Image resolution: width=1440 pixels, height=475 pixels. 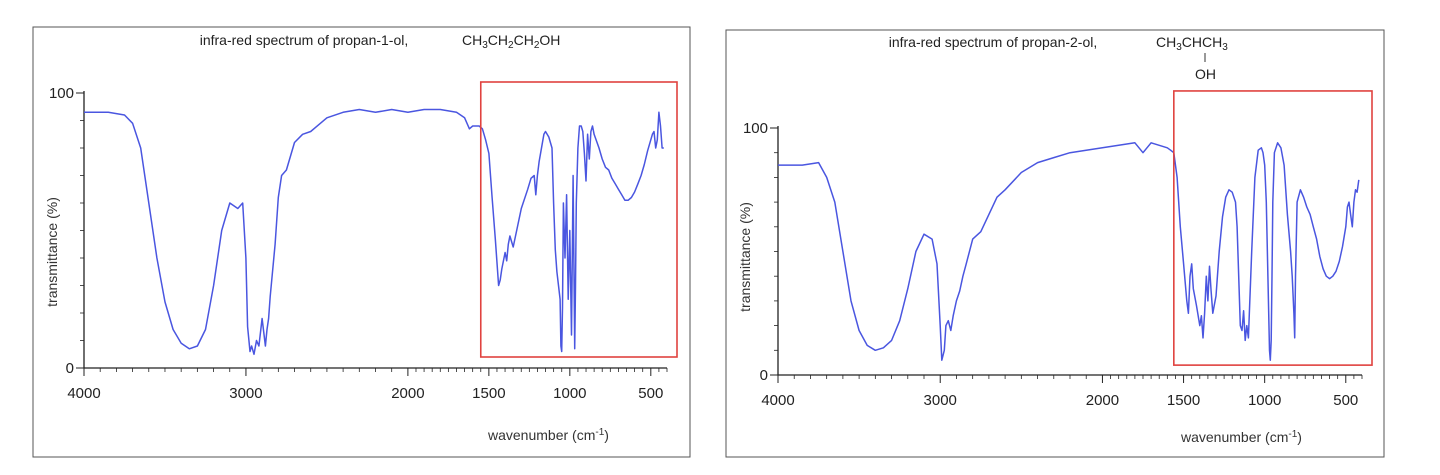 What do you see at coordinates (304, 40) in the screenshot?
I see `chart-title: infra-red spectrum of propan-1-ol,` at bounding box center [304, 40].